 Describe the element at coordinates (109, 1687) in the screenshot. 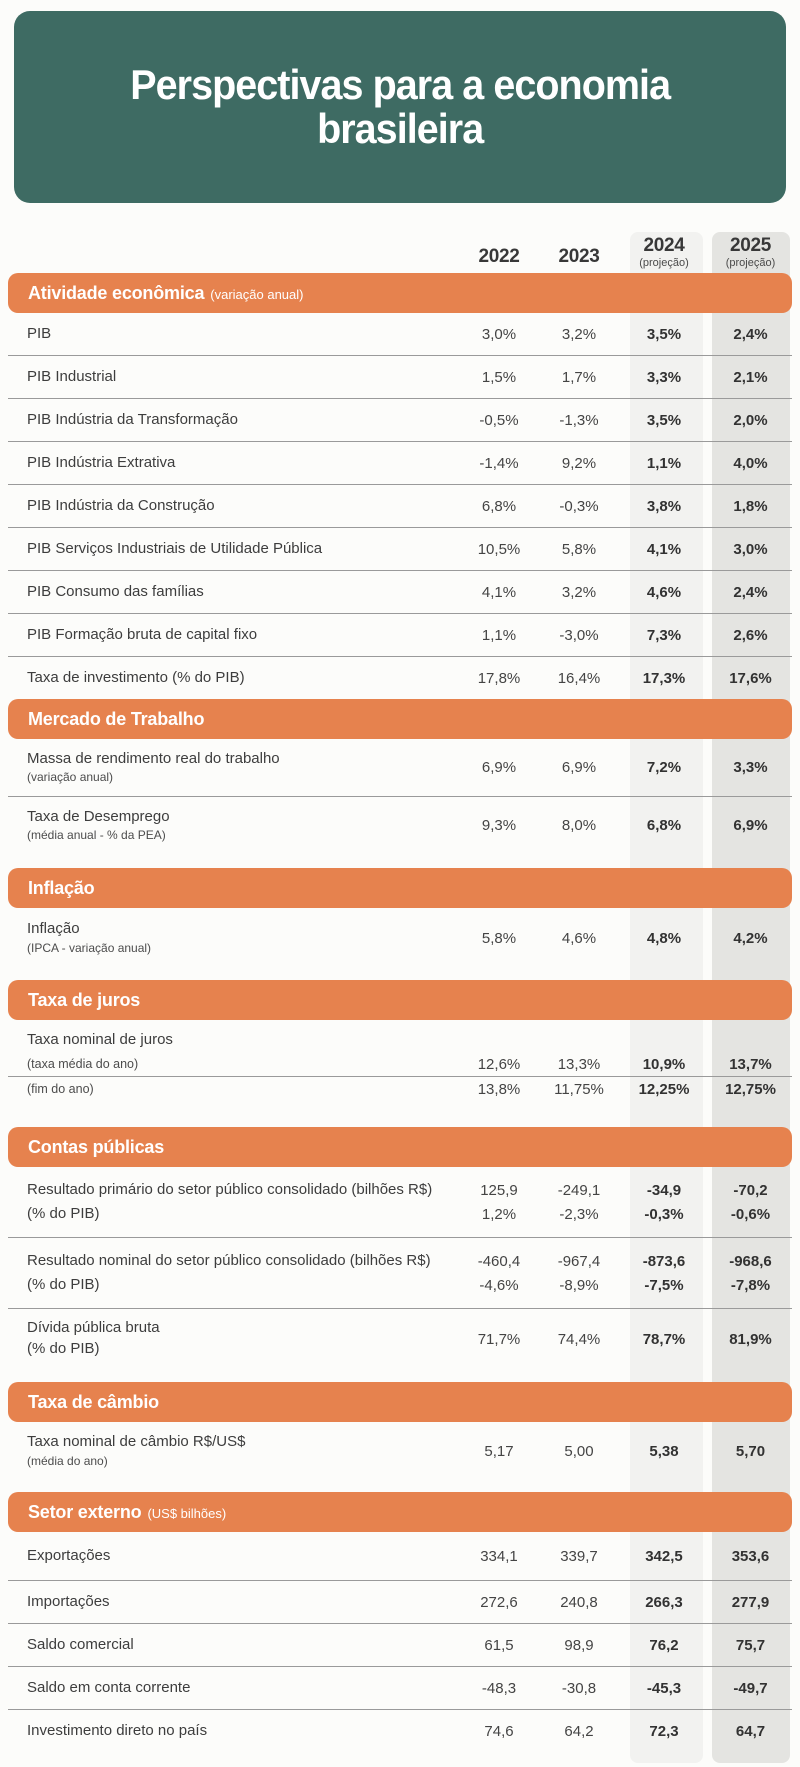

I see `row-label: Saldo em conta corrente` at that location.